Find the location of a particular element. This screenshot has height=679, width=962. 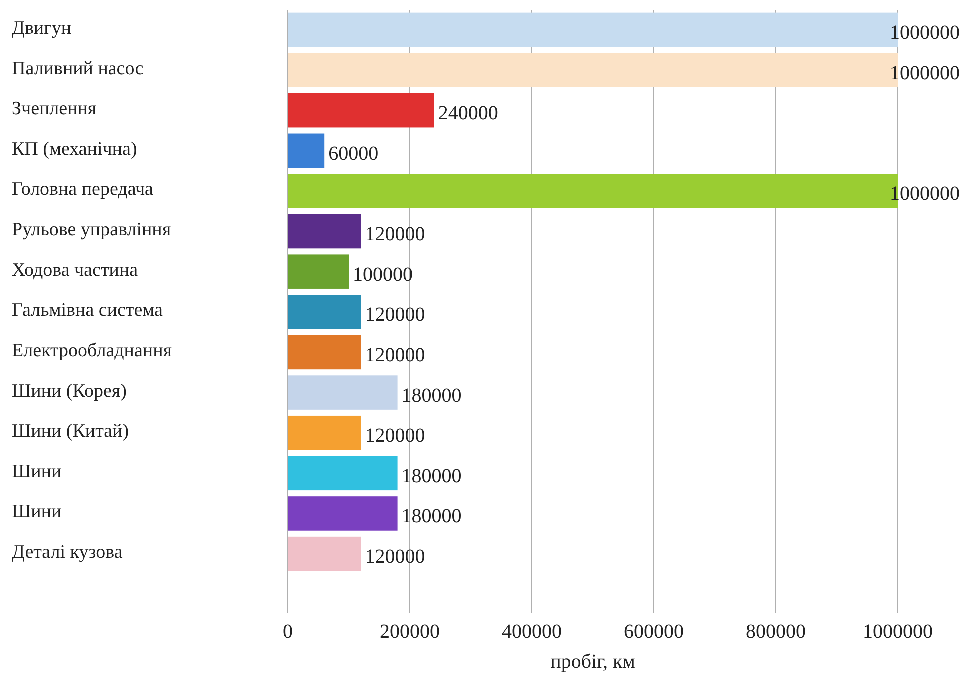

y-tick-label: КП (механічна) is located at coordinates (75, 149).